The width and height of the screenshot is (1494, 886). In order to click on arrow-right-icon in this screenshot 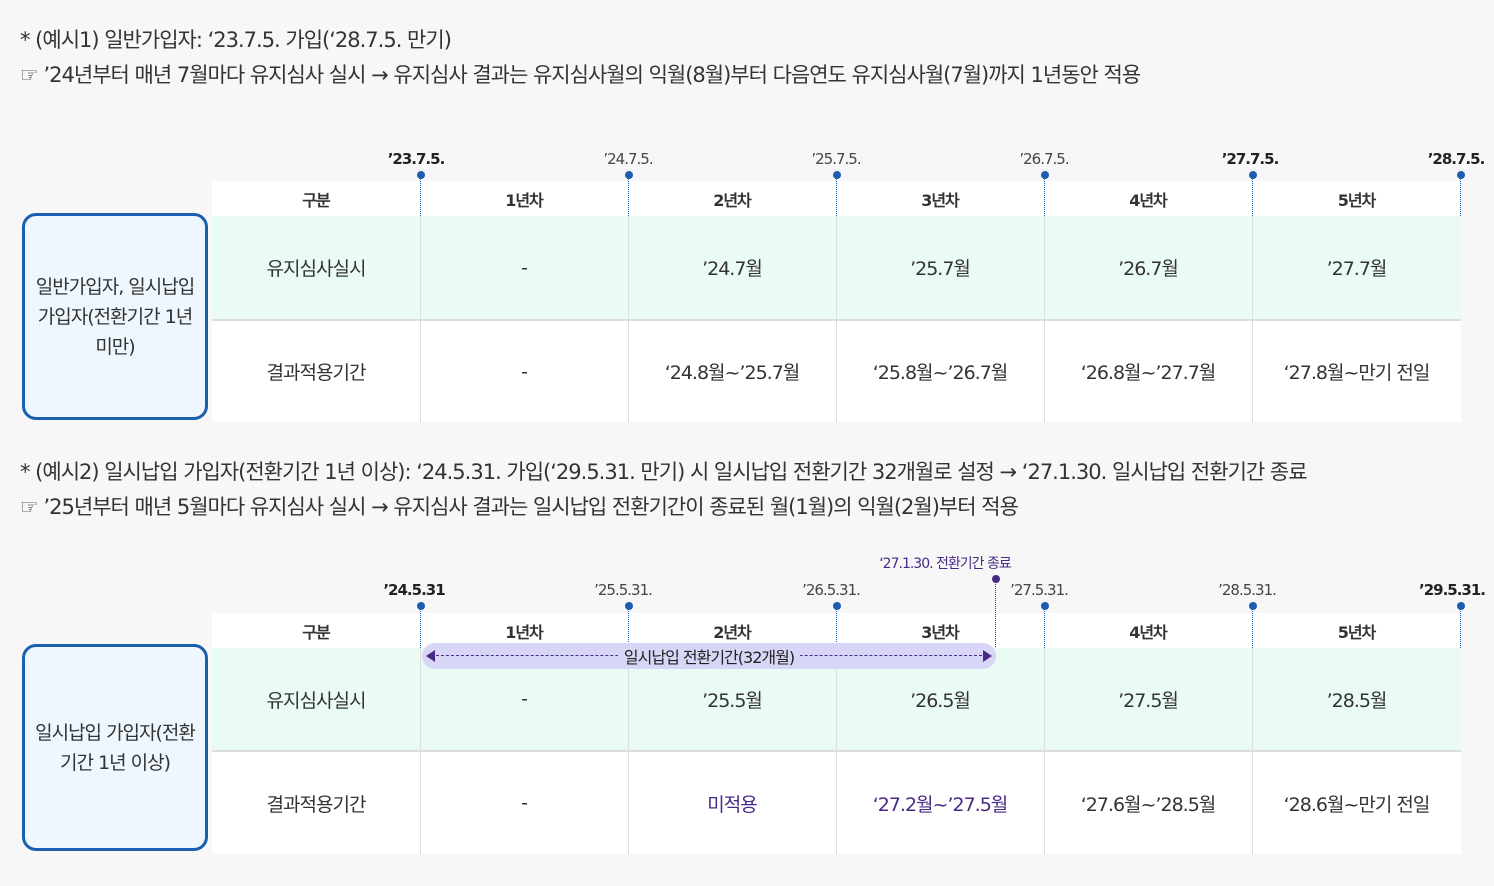, I will do `click(987, 656)`.